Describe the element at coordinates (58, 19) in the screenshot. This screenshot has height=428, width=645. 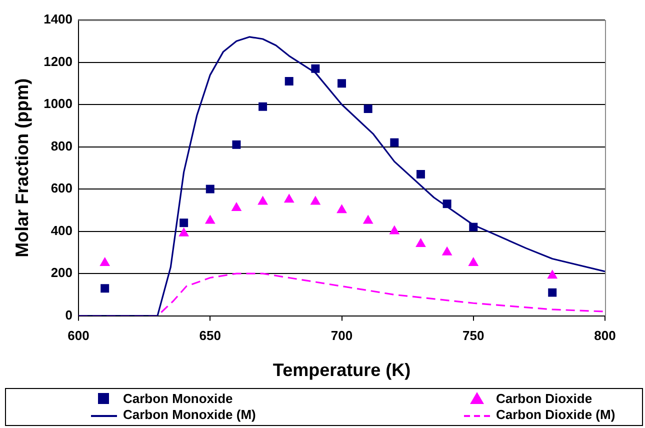
I see `y-tick-label: 1400` at that location.